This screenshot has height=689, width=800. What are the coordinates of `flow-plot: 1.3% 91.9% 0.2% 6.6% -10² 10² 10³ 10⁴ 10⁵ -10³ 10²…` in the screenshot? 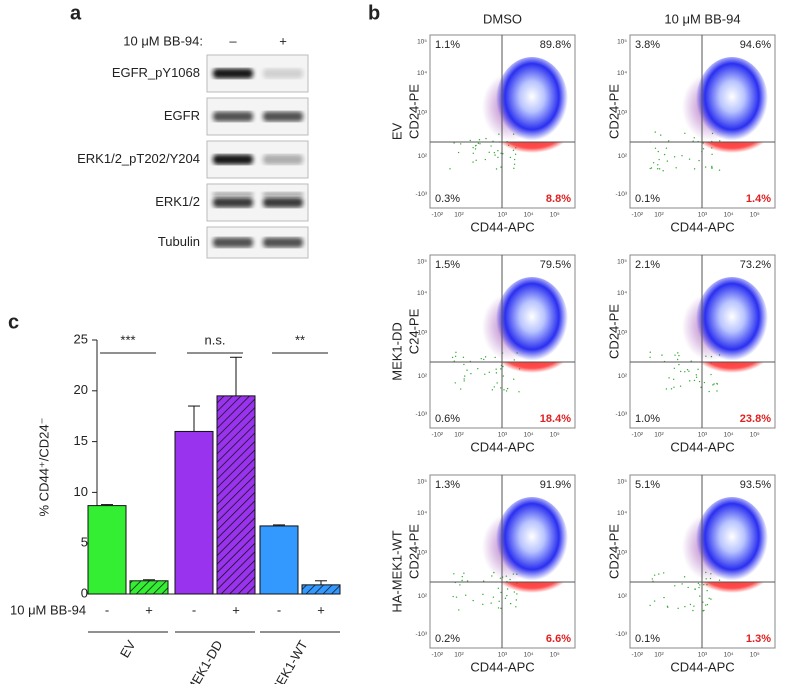 It's located at (491, 574).